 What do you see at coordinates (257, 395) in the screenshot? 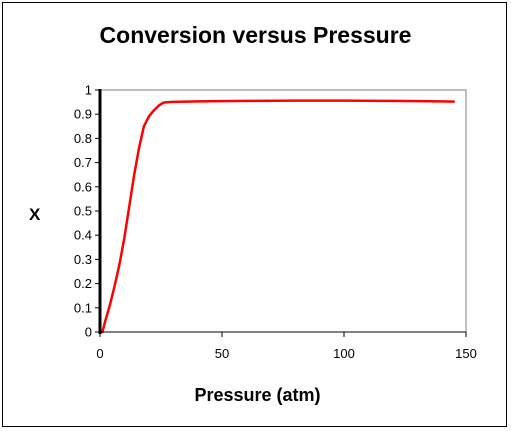
I see `x-axis-label: Pressure (atm)` at bounding box center [257, 395].